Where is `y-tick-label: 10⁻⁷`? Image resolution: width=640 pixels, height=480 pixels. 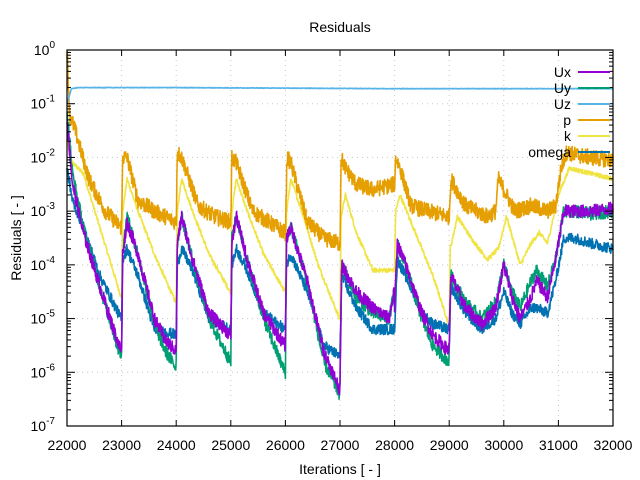
y-tick-label: 10⁻⁷ is located at coordinates (43, 425).